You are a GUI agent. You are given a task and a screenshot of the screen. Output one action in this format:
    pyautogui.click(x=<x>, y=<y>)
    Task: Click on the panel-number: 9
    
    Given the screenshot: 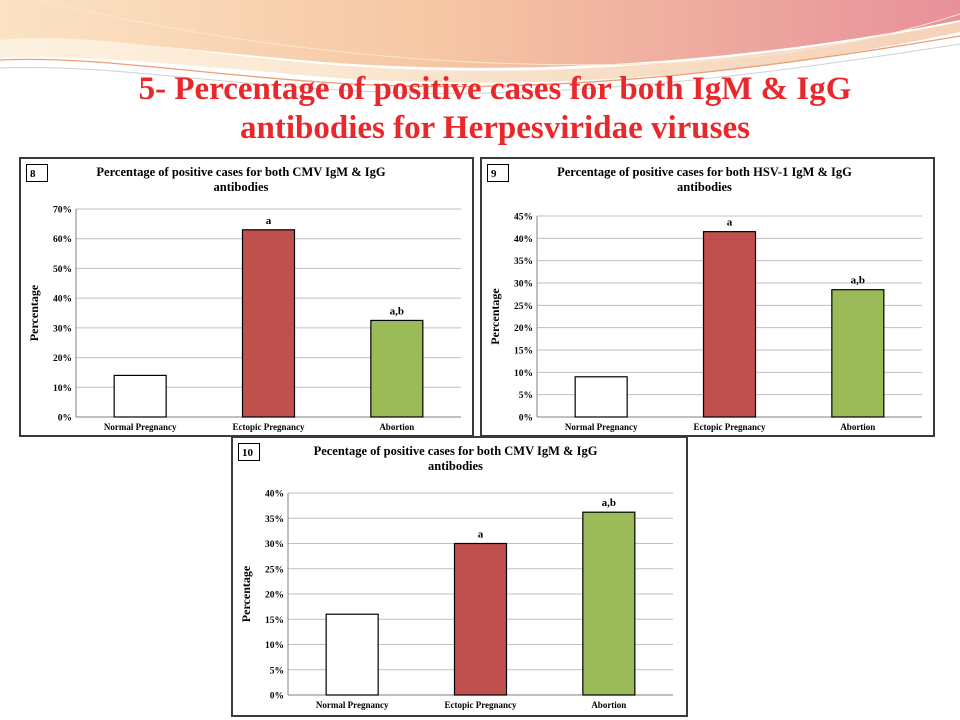 What is the action you would take?
    pyautogui.click(x=498, y=173)
    